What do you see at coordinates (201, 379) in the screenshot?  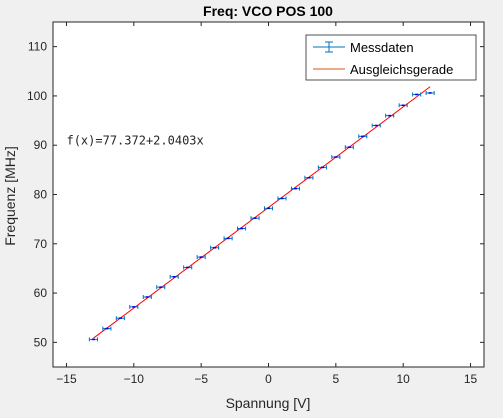 I see `x-tick-label: −5` at bounding box center [201, 379].